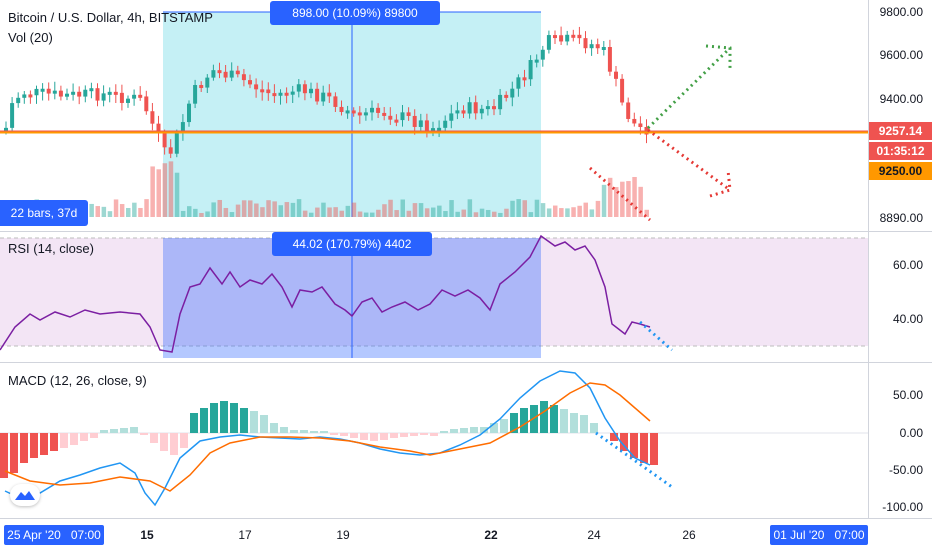 The image size is (932, 551). I want to click on last-price-tag: 9257.14, so click(900, 131).